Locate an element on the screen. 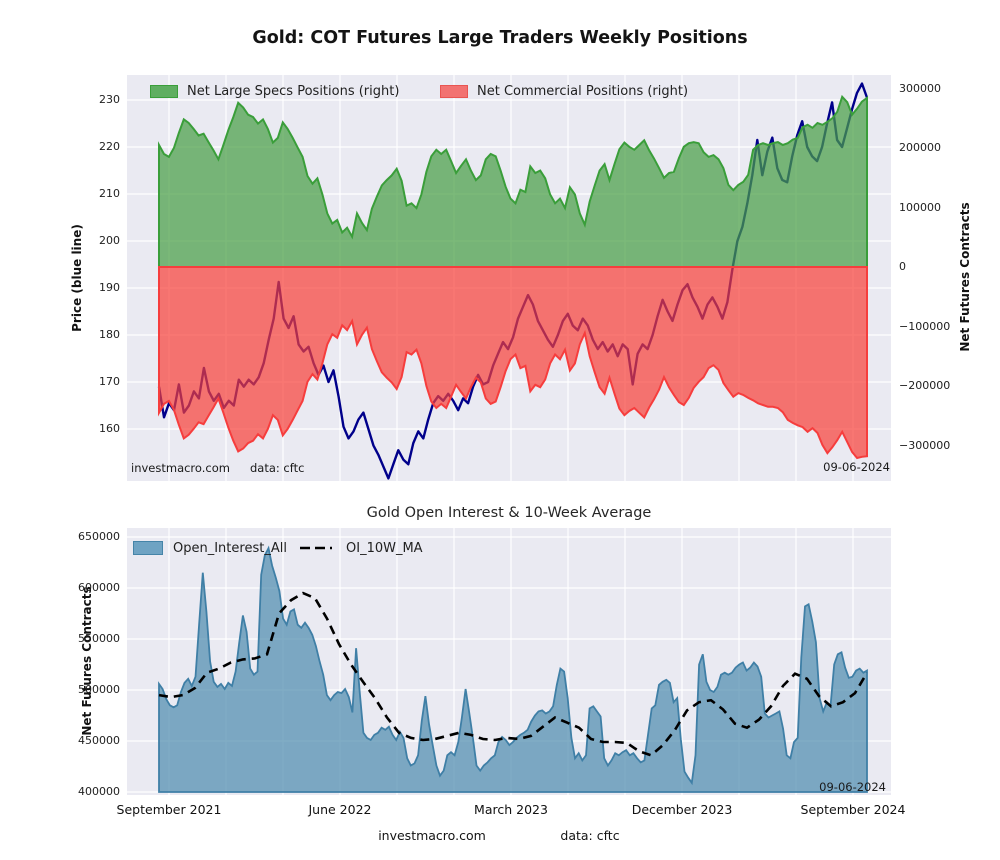 The width and height of the screenshot is (1000, 860). tick-label: 650000 is located at coordinates (99, 536).